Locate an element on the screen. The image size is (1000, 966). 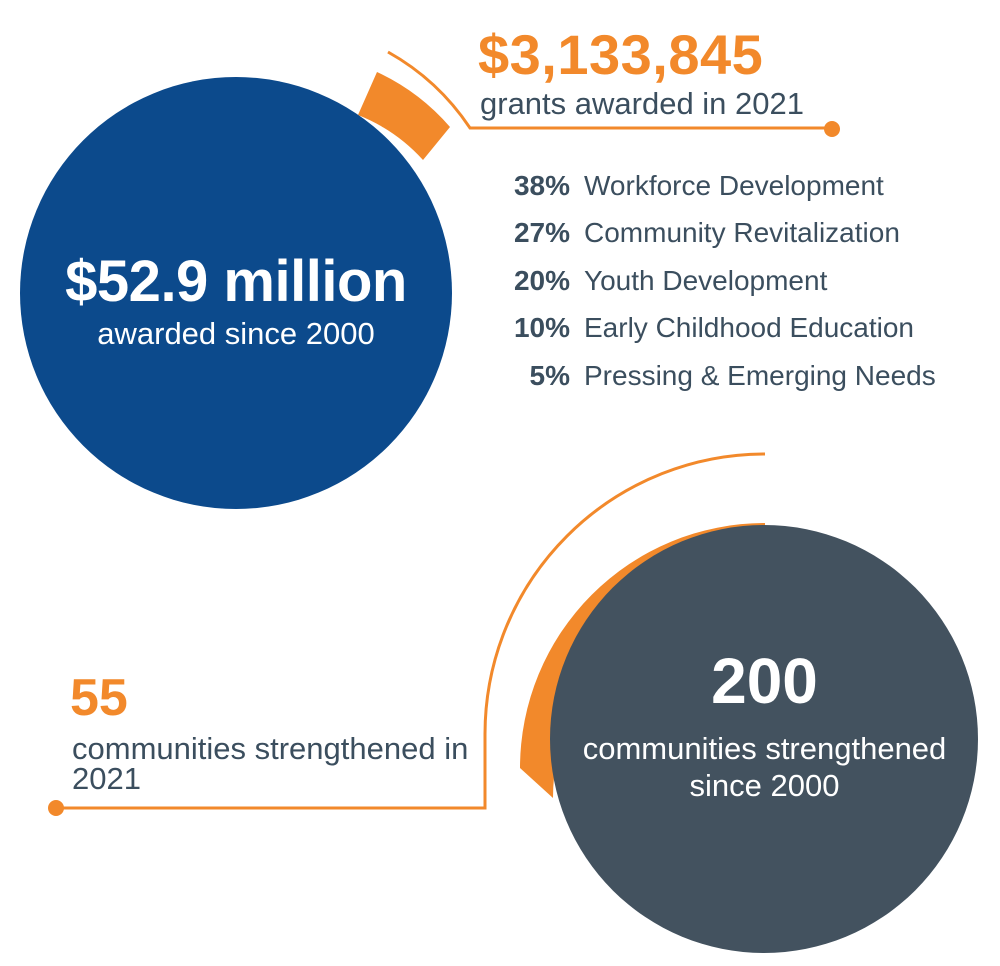
breakdown-percent: 38% is located at coordinates (541, 185).